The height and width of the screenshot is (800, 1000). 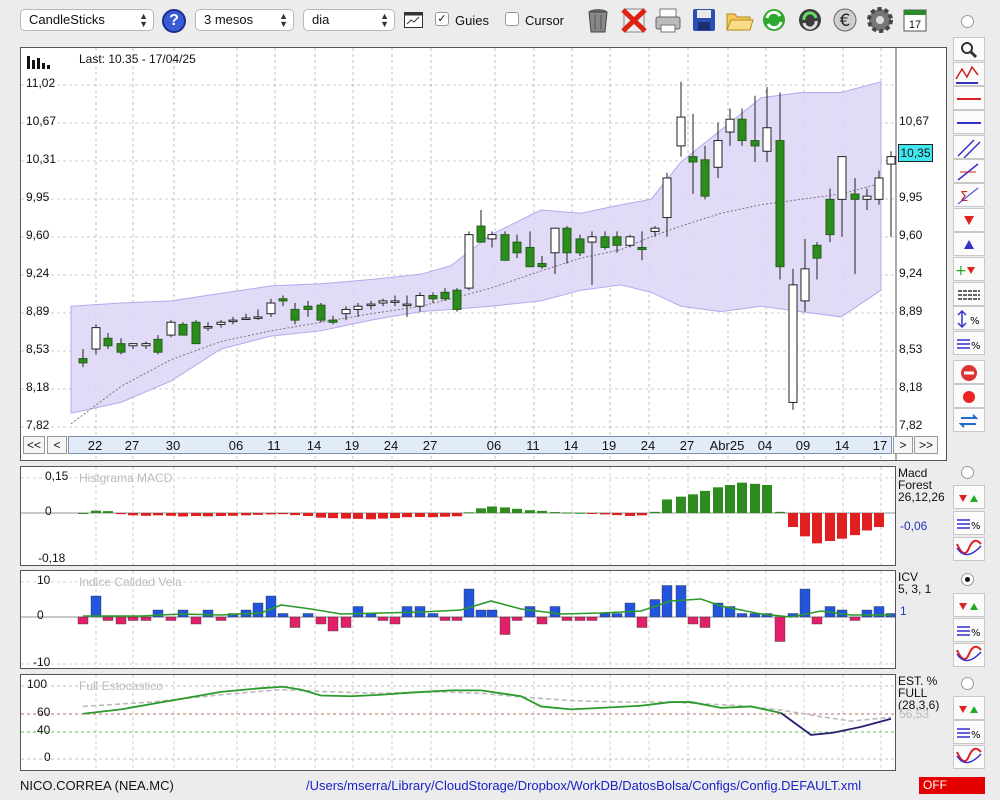 I want to click on scroll-last-button: >>, so click(x=926, y=445).